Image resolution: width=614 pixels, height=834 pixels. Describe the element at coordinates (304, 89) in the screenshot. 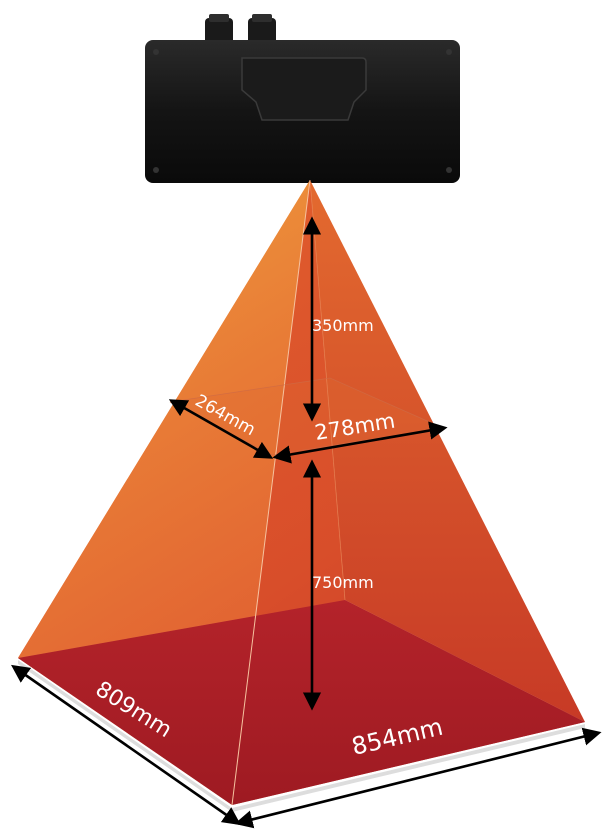

I see `device-window` at that location.